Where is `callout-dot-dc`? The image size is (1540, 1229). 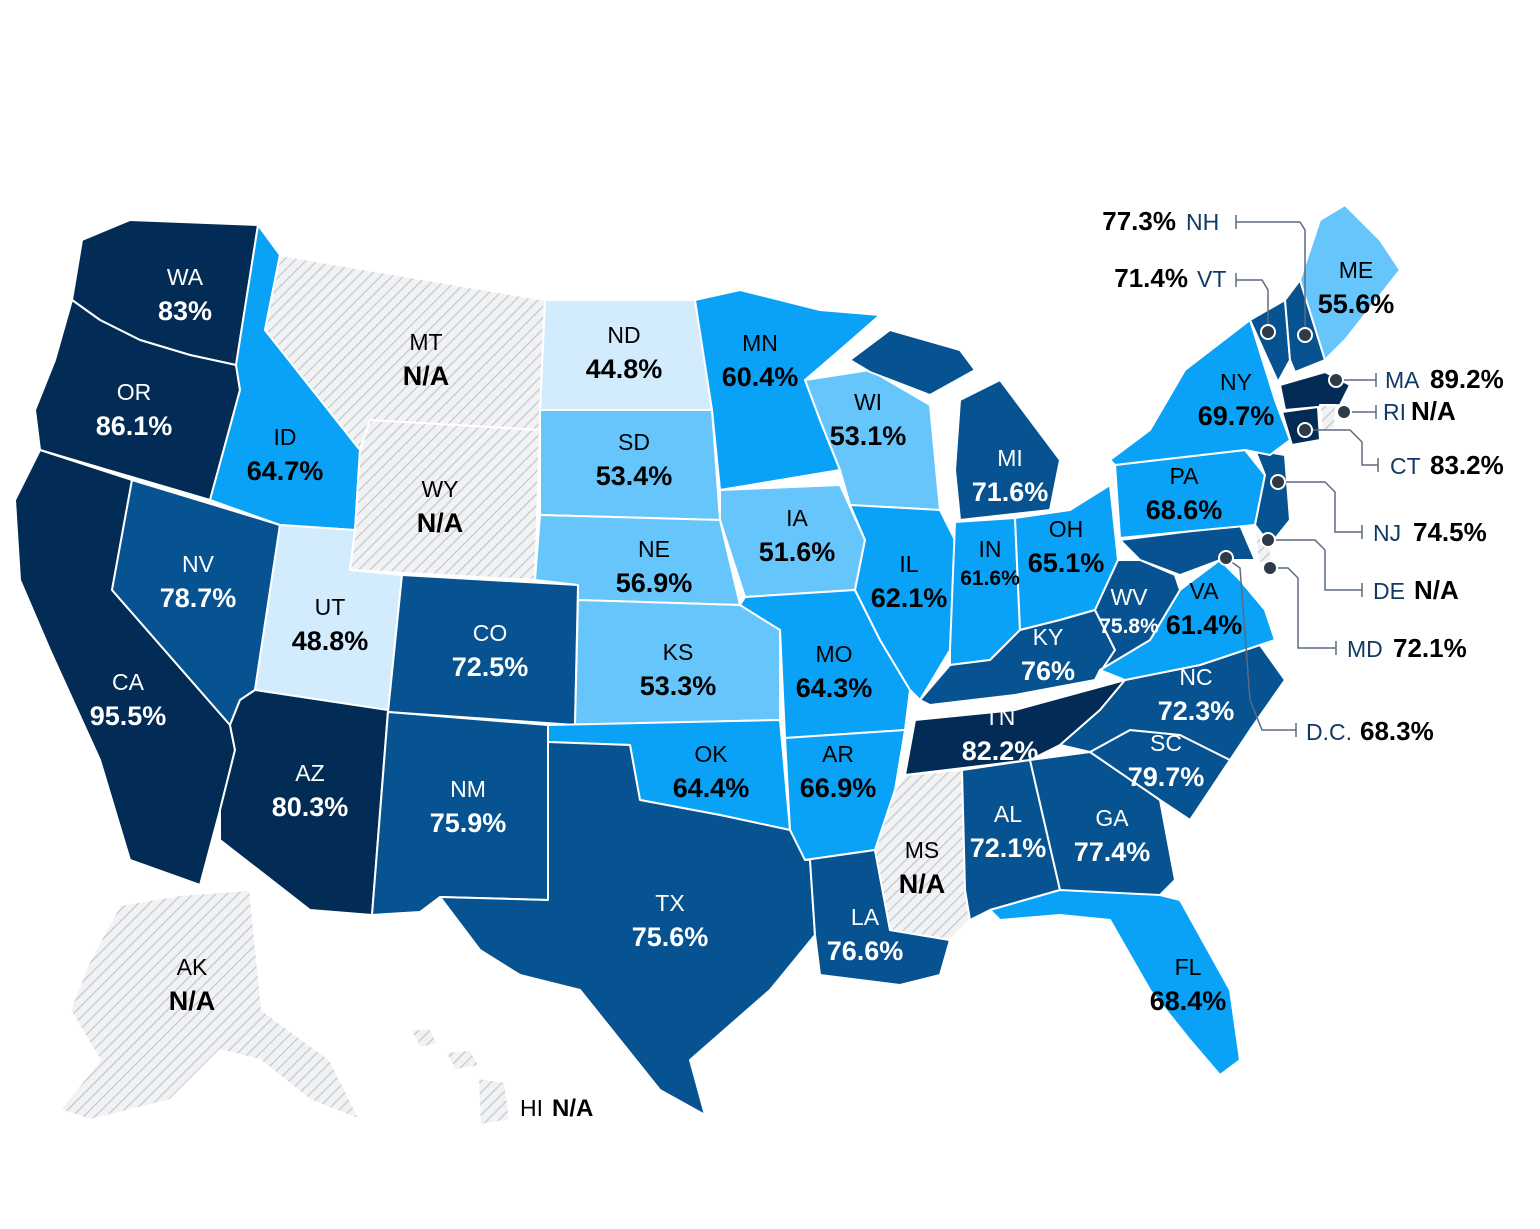
callout-dot-dc is located at coordinates (1226, 558).